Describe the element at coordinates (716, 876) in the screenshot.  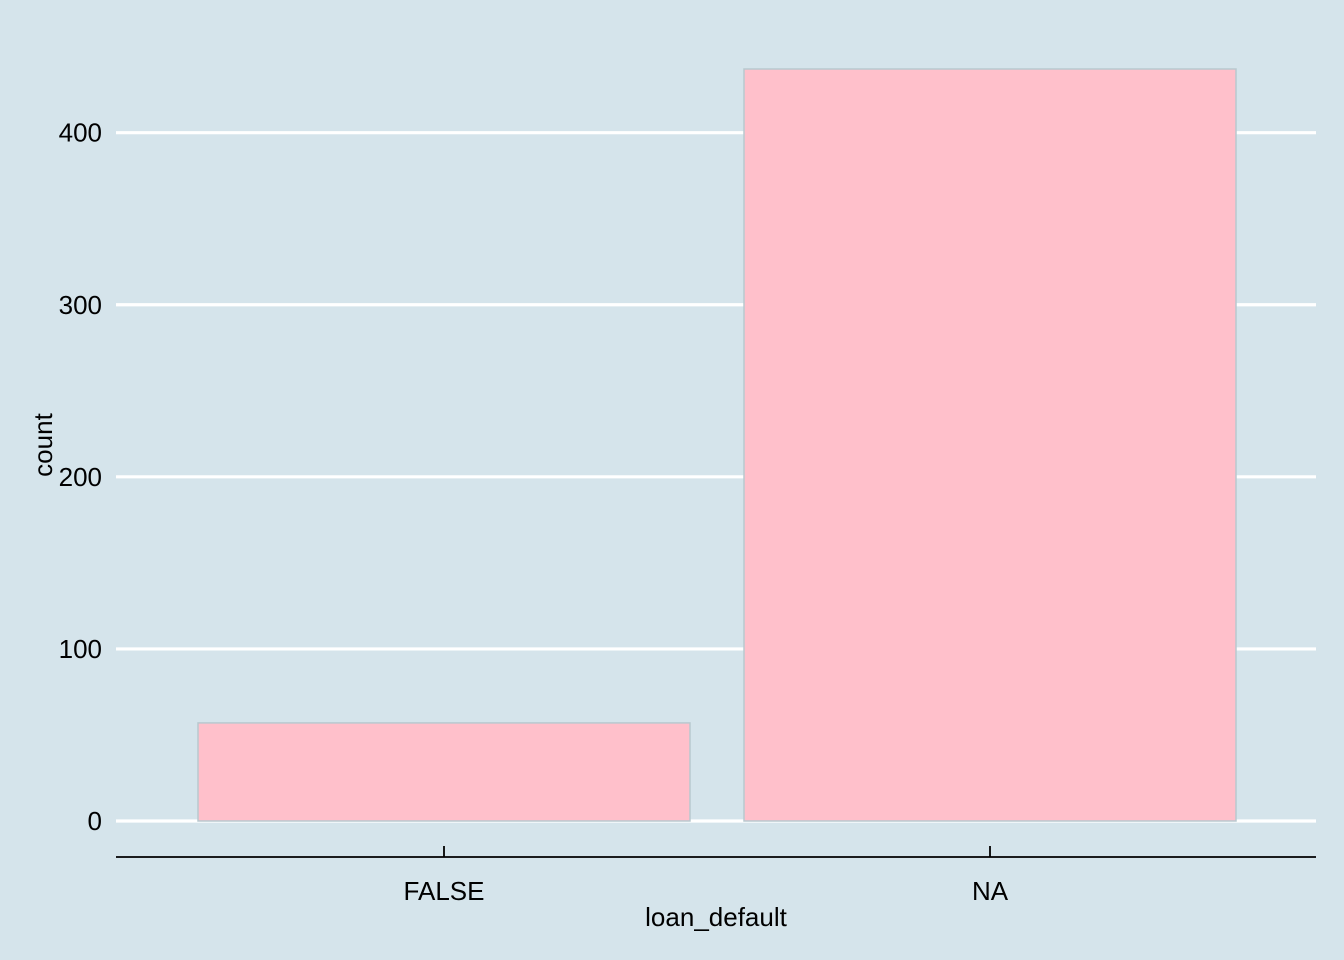
I see `x-axis: FALSE NA` at that location.